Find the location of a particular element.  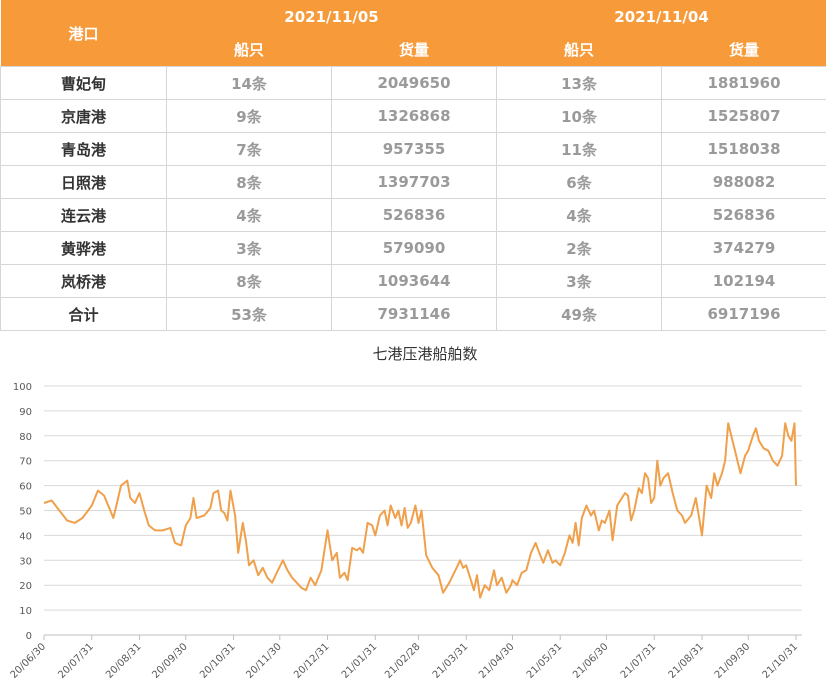

y-tick-label: 70 is located at coordinates (25, 462).